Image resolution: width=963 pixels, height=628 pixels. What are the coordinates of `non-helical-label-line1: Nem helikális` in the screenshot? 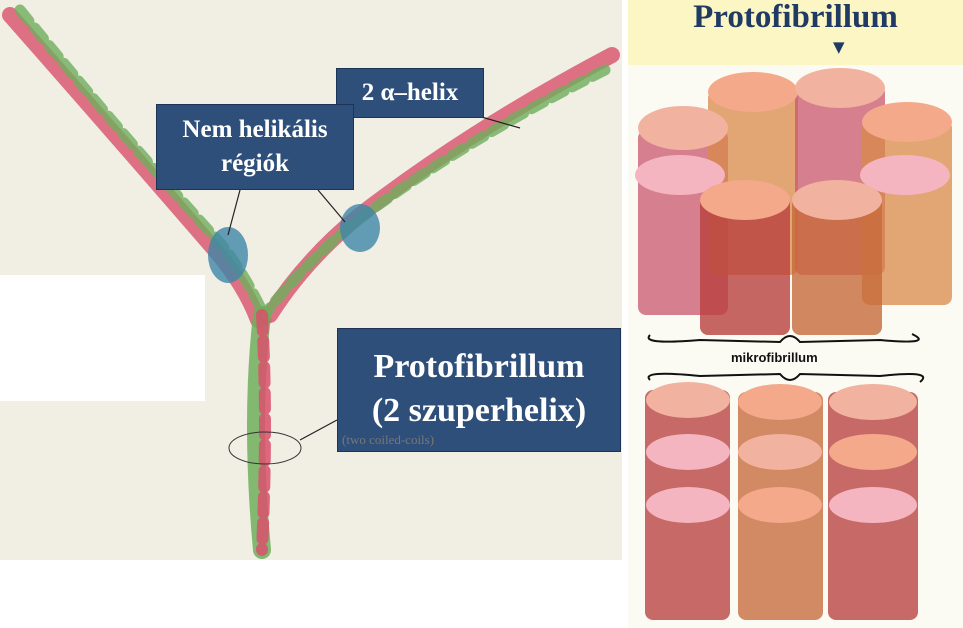 It's located at (255, 129).